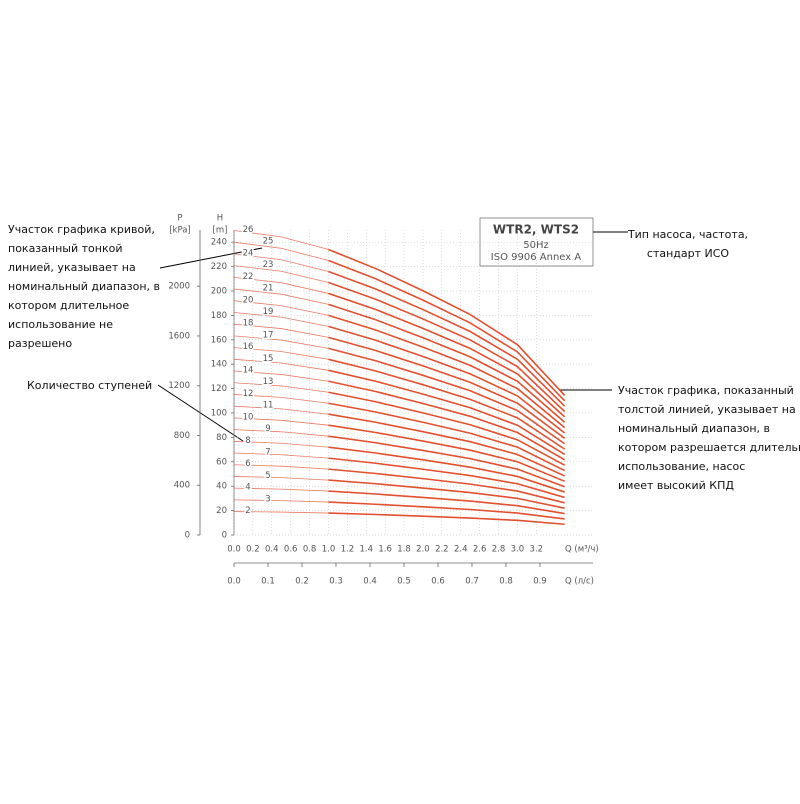 Image resolution: width=800 pixels, height=804 pixels. Describe the element at coordinates (438, 582) in the screenshot. I see `x2-tick-label: 0.6` at that location.